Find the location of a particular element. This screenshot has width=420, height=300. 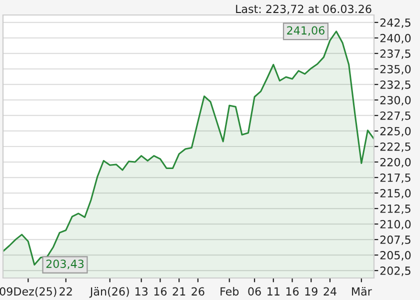

y-tick-label: 237,5 is located at coordinates (395, 54).